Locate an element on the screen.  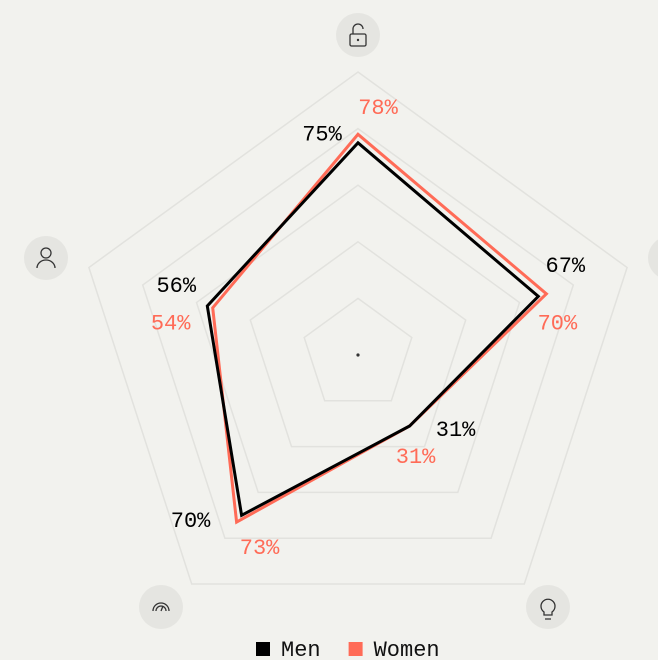
legend-label: Men is located at coordinates (301, 649).